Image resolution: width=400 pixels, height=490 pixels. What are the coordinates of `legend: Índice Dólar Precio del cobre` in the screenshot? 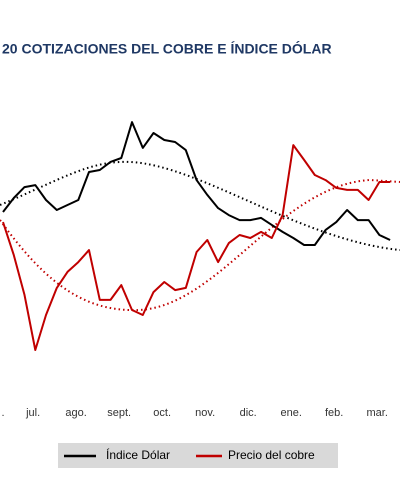 It's located at (189, 454).